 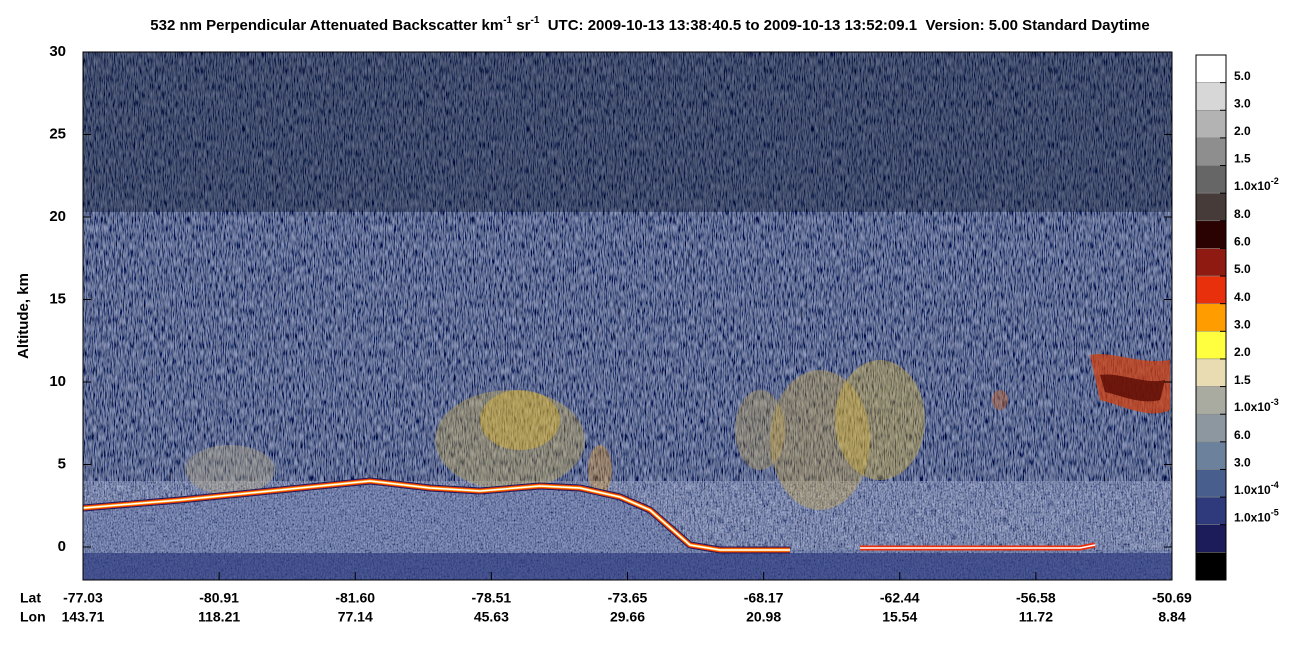 I want to click on lat-tick-label: -77.03, so click(x=83, y=598).